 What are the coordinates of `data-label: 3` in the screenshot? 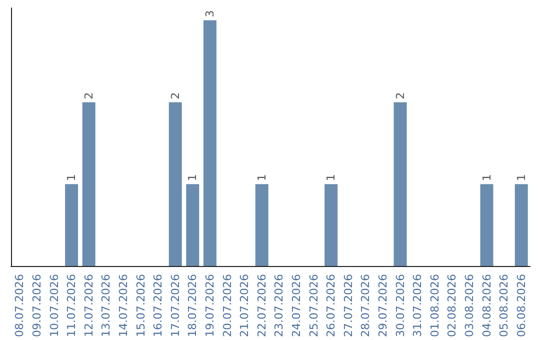 It's located at (209, 14).